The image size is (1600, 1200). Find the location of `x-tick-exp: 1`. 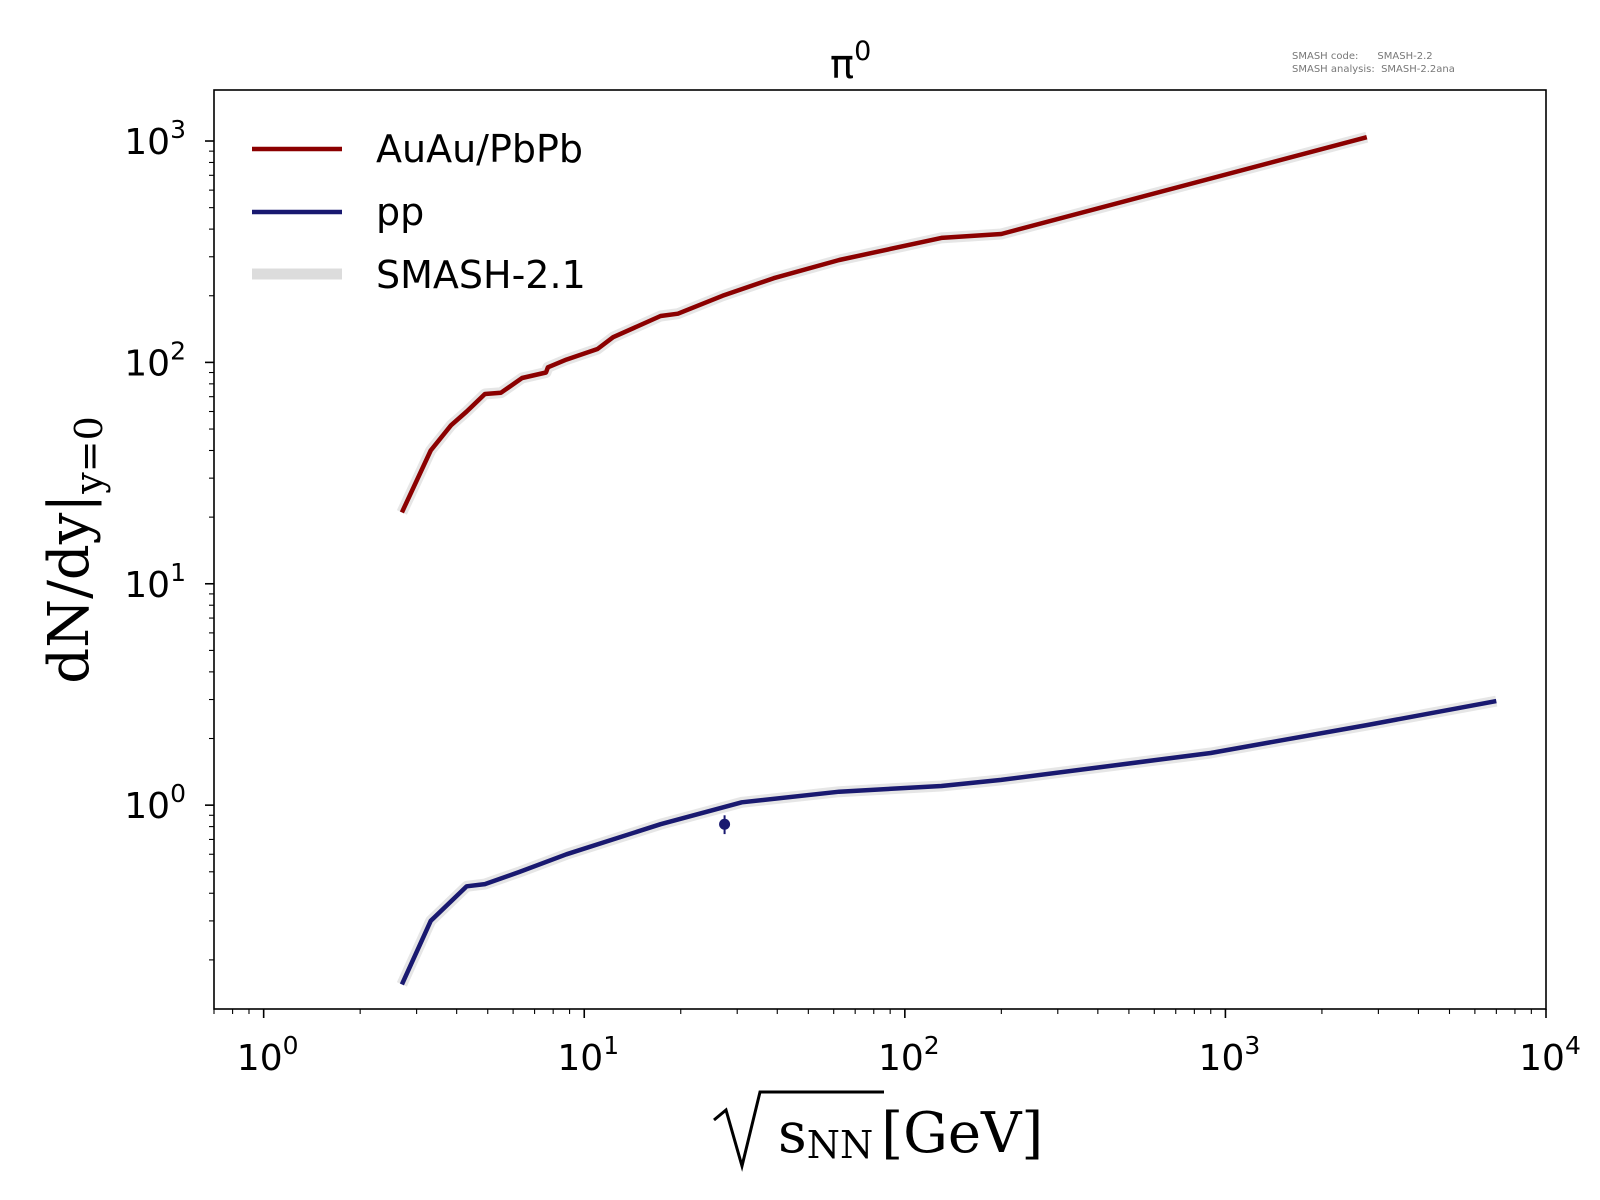

x-tick-exp: 1 is located at coordinates (611, 1045).